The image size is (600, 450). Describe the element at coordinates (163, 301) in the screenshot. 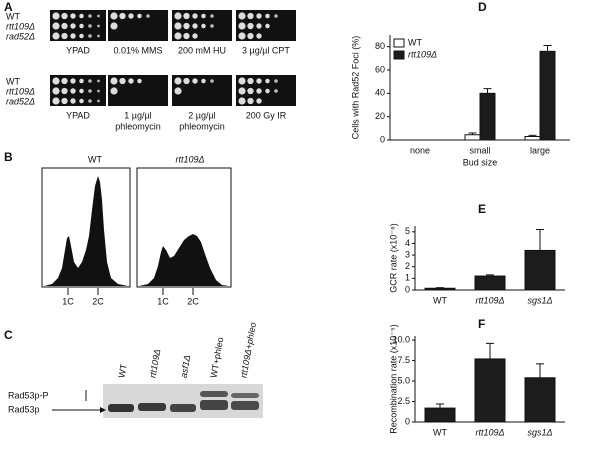

I see `peak-label: 1C` at that location.